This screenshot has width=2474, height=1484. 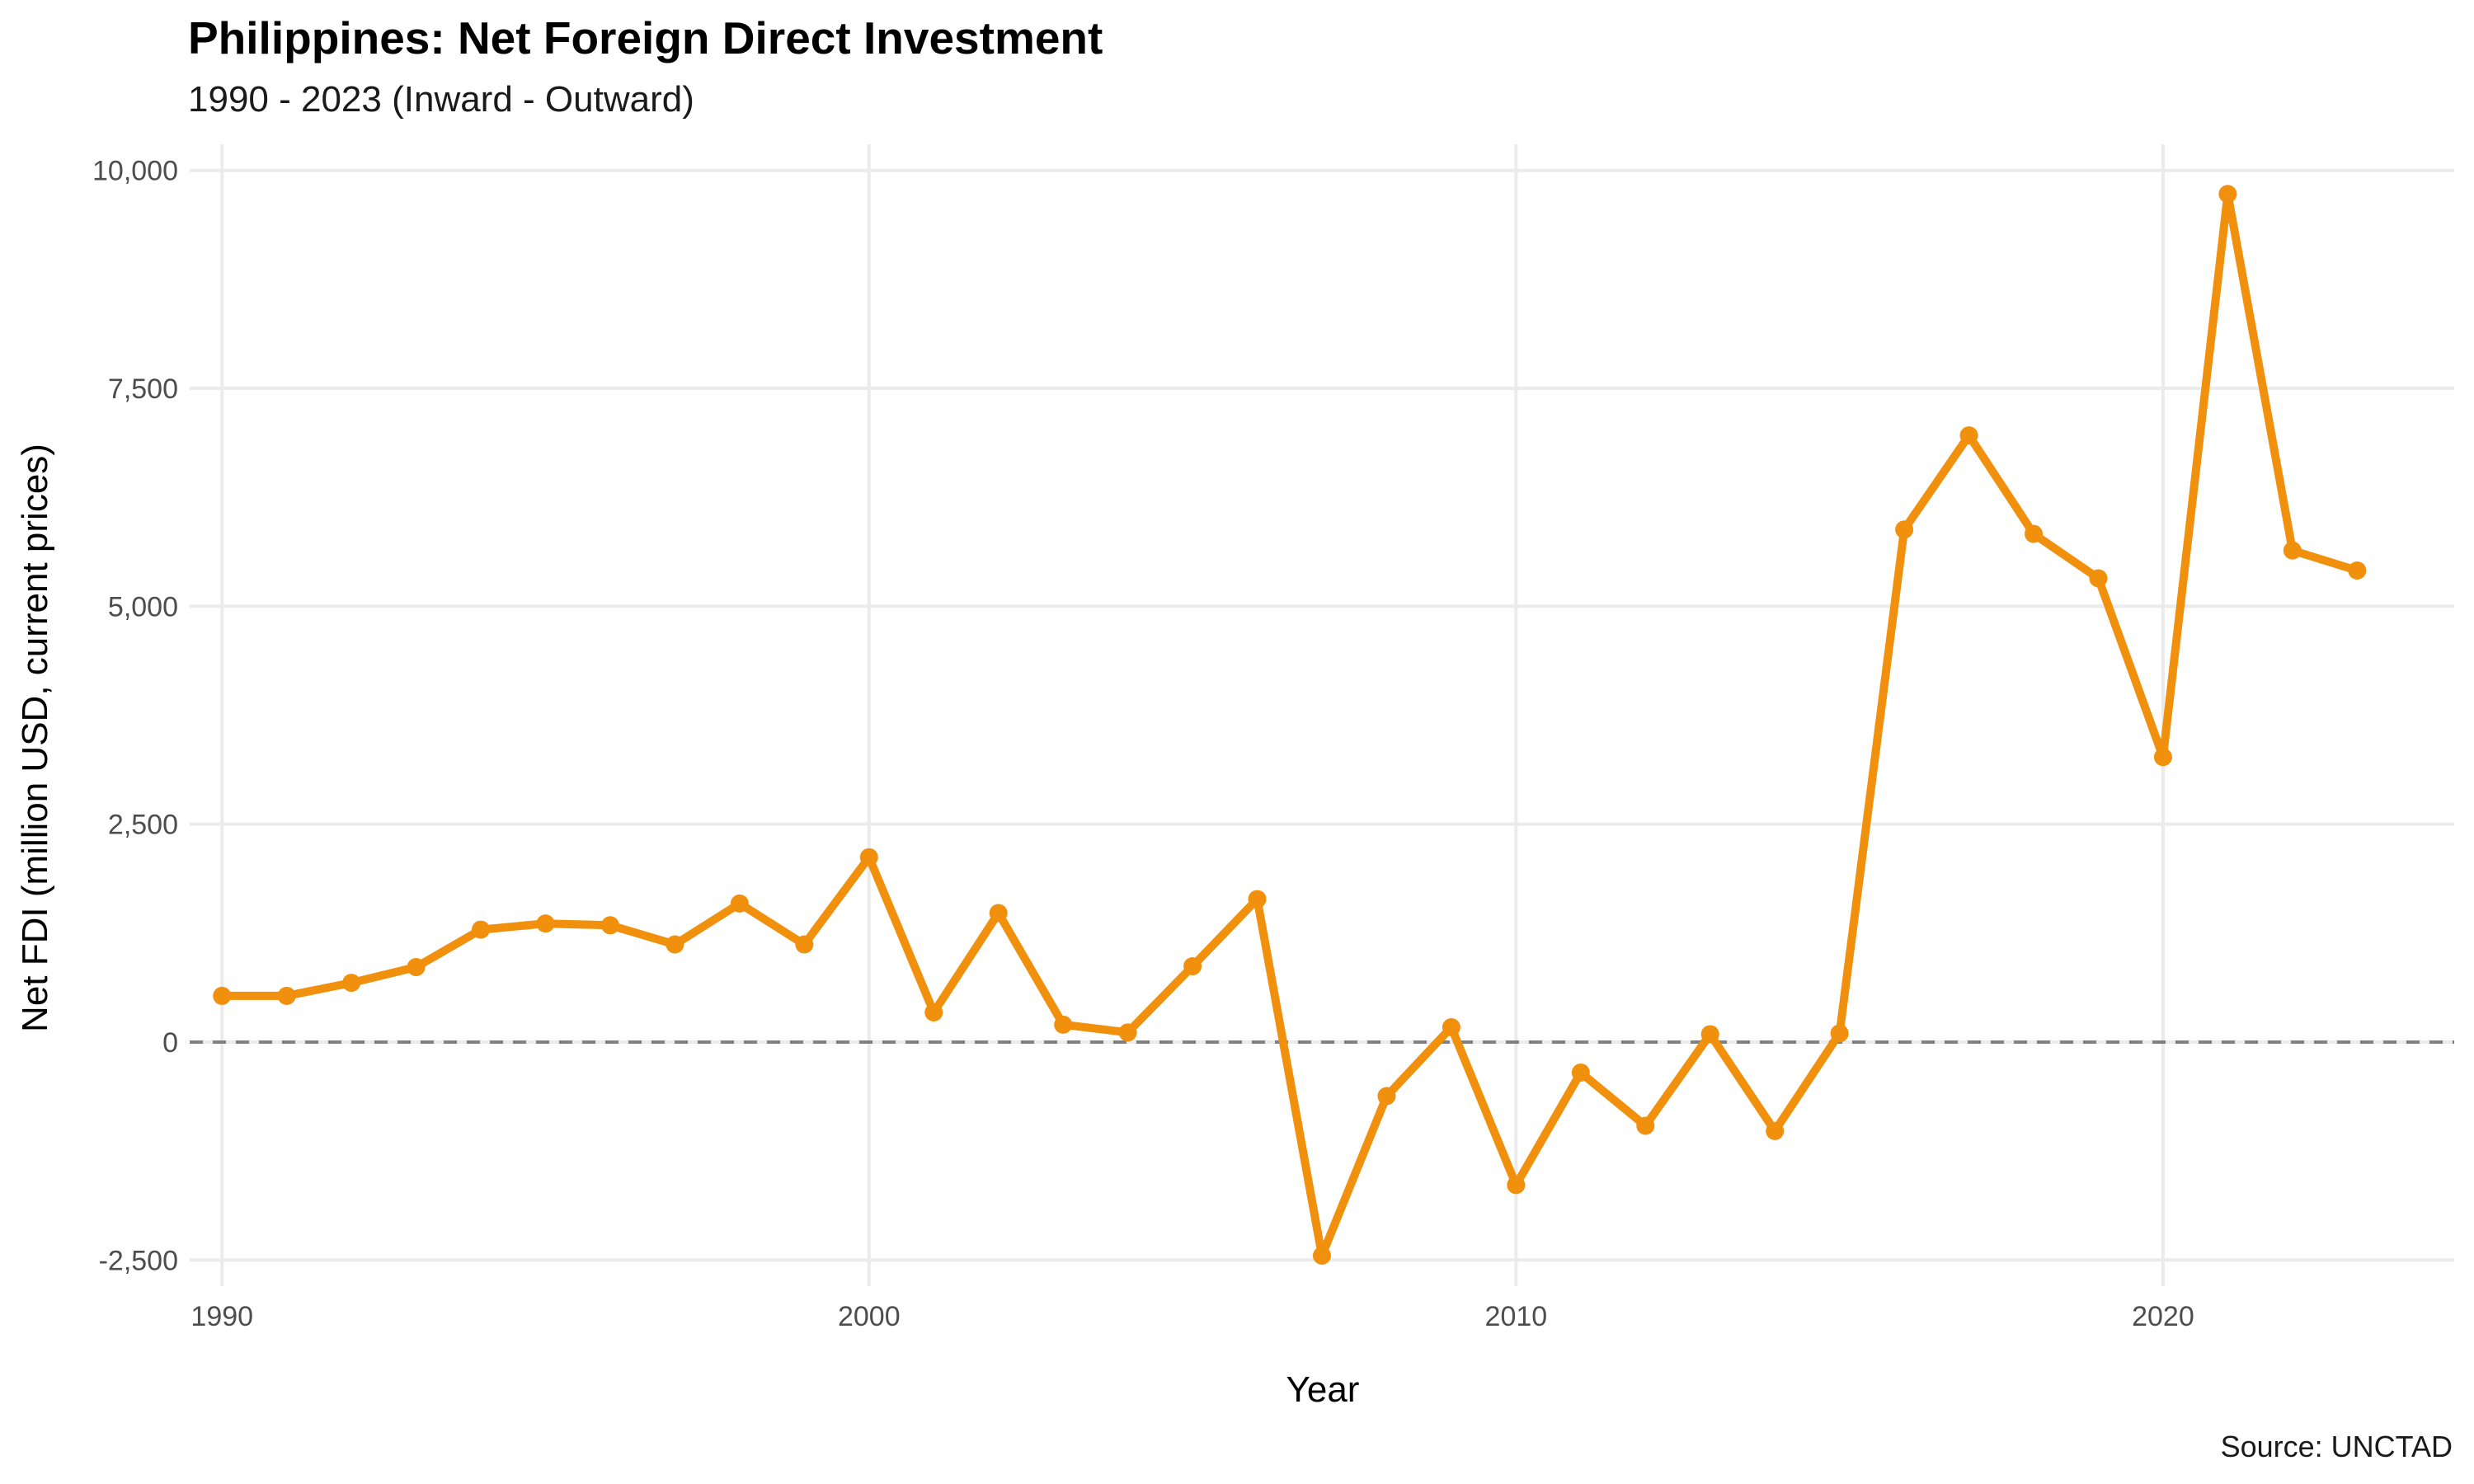 What do you see at coordinates (221, 1316) in the screenshot?
I see `x-tick-label: 1990` at bounding box center [221, 1316].